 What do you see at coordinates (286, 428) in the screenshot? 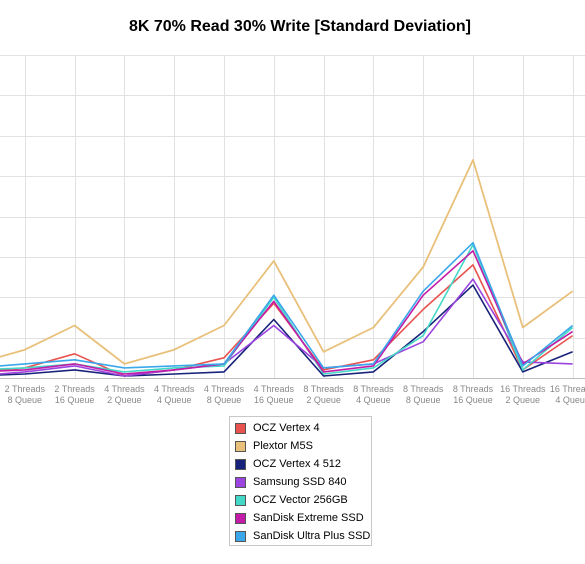
I see `legend-label: OCZ Vertex 4` at bounding box center [286, 428].